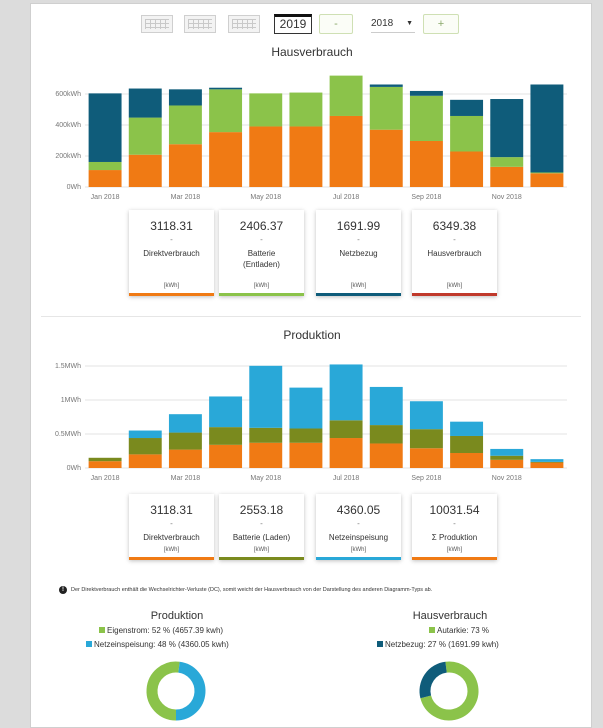 This screenshot has height=728, width=603. What do you see at coordinates (244, 24) in the screenshot?
I see `year-view-icon` at bounding box center [244, 24].